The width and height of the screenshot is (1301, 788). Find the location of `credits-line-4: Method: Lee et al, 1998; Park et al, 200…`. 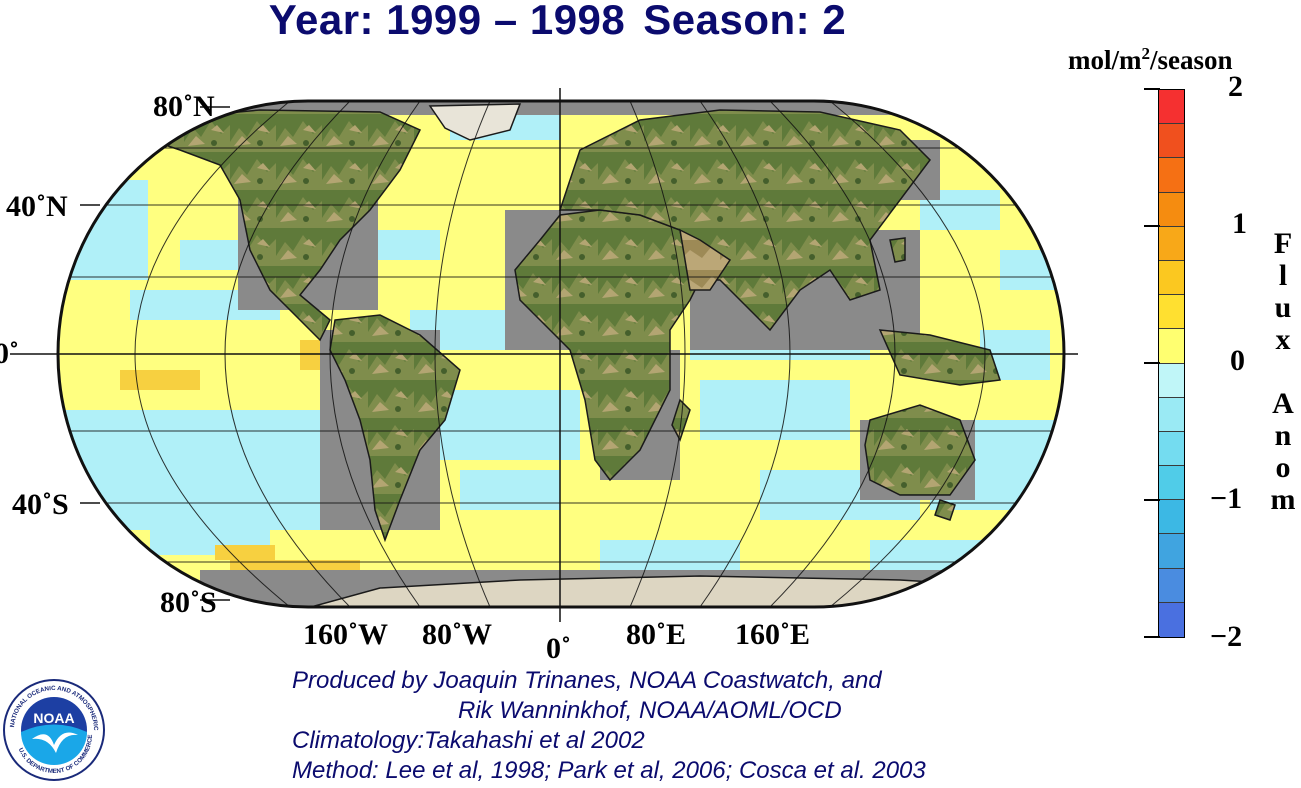

credits-line-4: Method: Lee et al, 1998; Park et al, 200… is located at coordinates (609, 770).